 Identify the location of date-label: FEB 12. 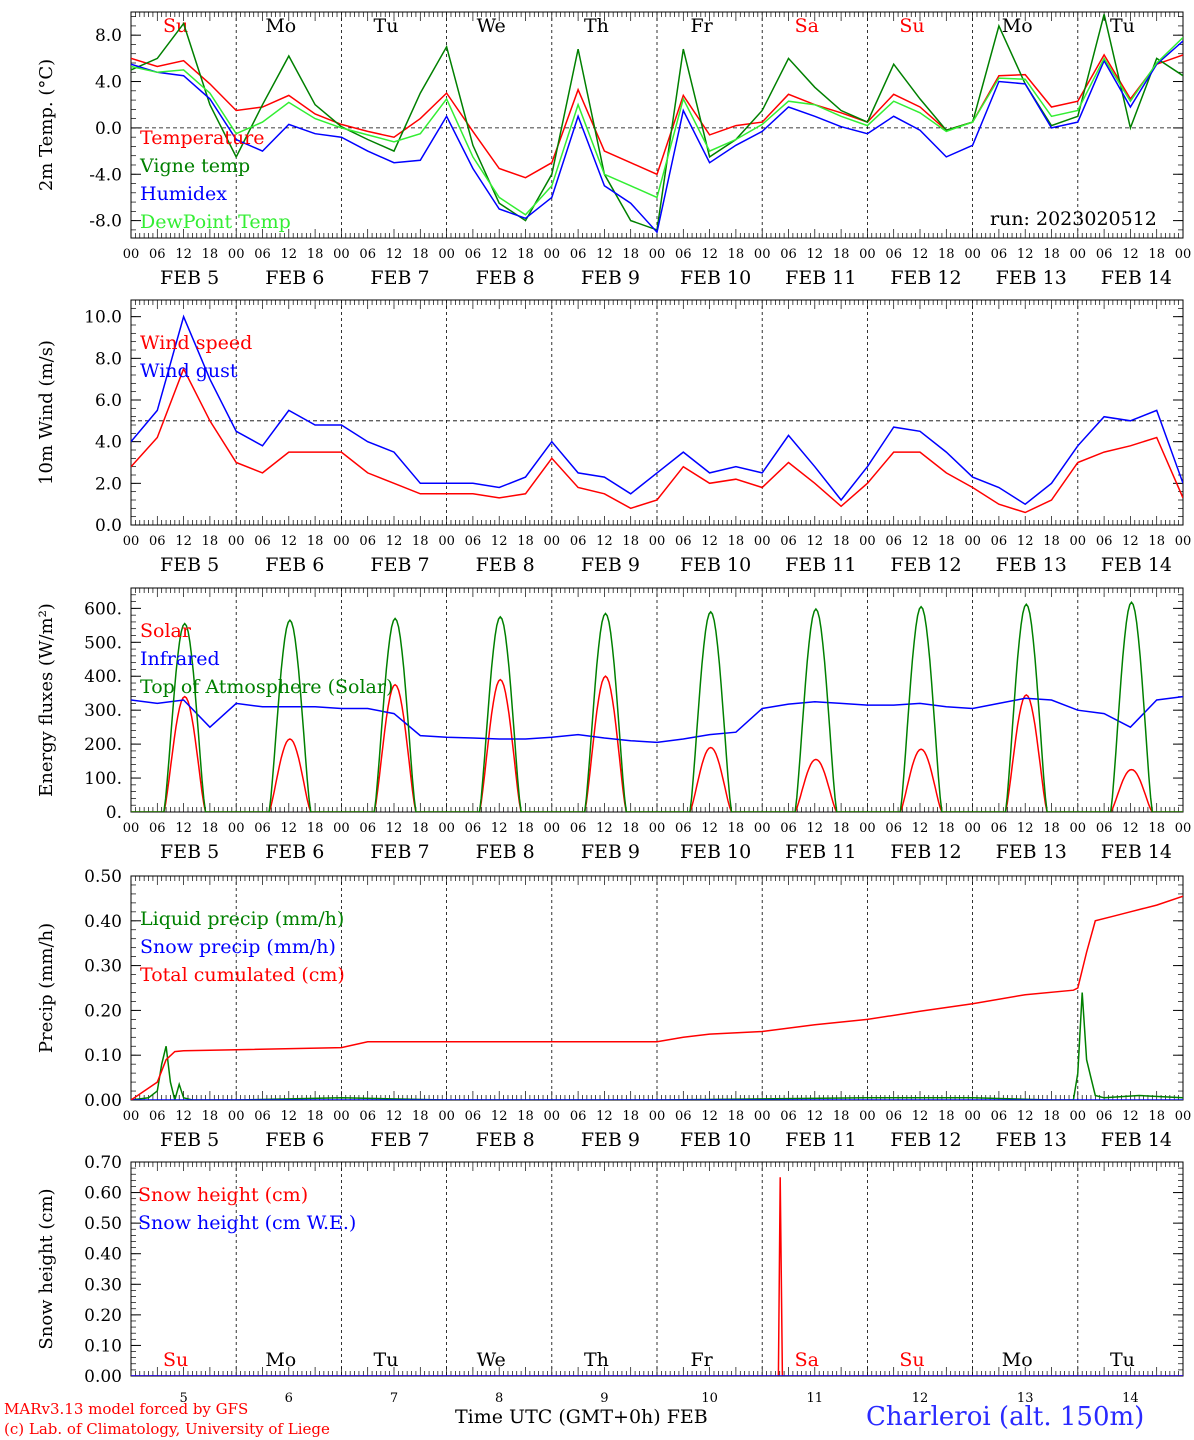
(925, 852).